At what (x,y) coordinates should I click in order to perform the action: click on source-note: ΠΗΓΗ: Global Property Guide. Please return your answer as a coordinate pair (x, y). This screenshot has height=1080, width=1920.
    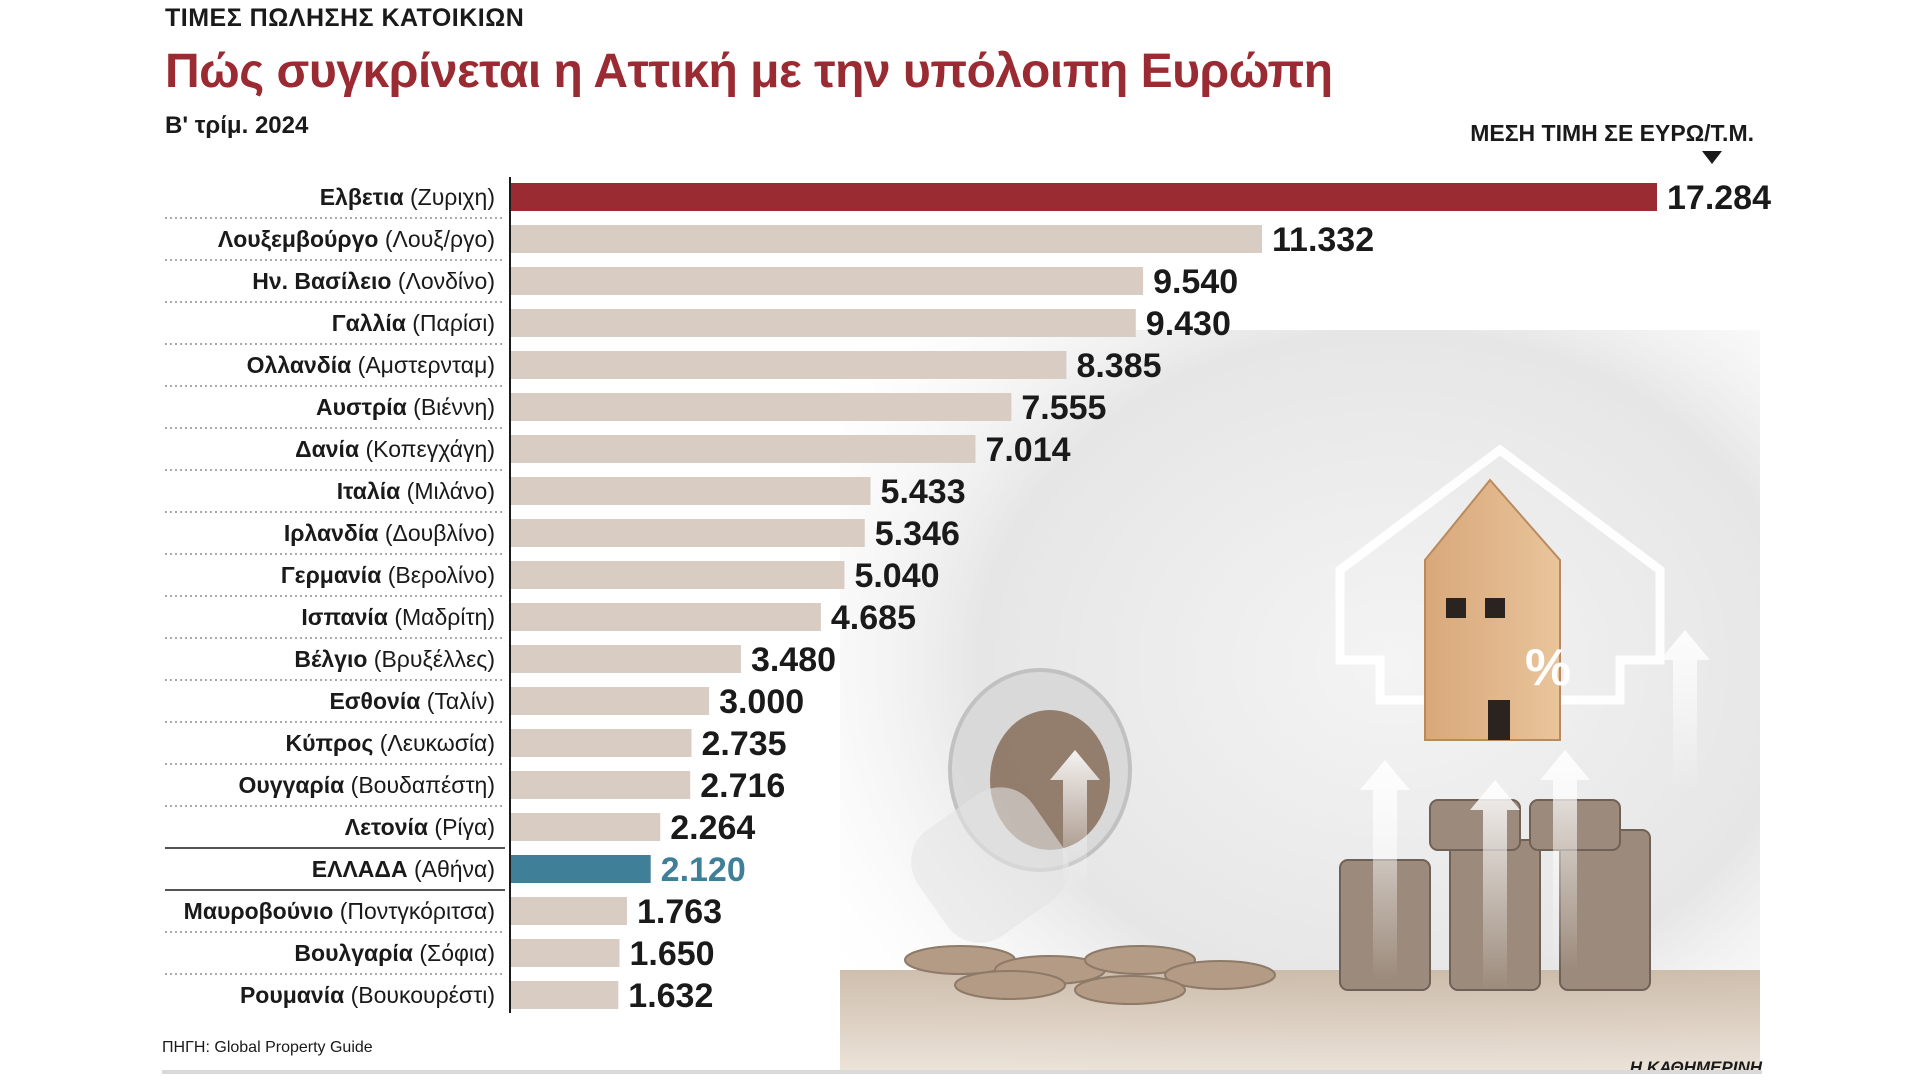
    Looking at the image, I should click on (267, 1047).